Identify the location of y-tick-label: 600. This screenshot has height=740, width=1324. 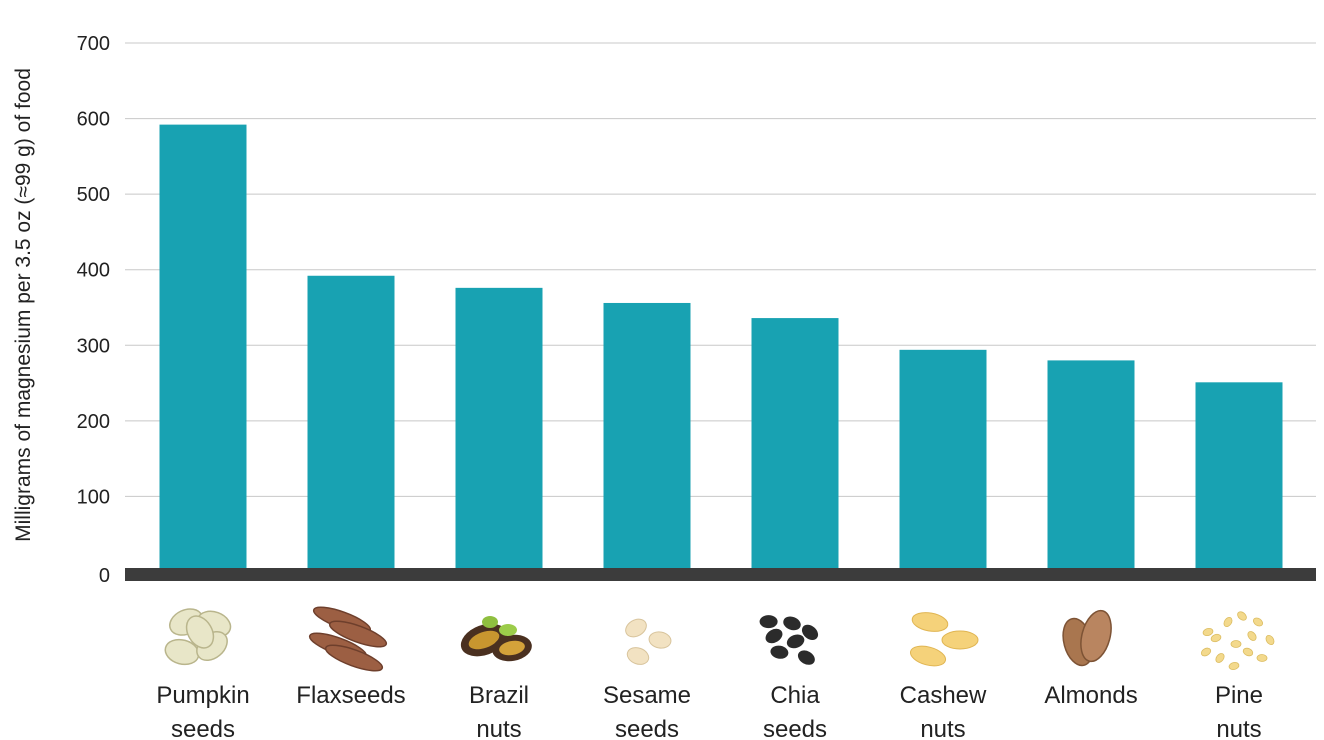
(93, 120).